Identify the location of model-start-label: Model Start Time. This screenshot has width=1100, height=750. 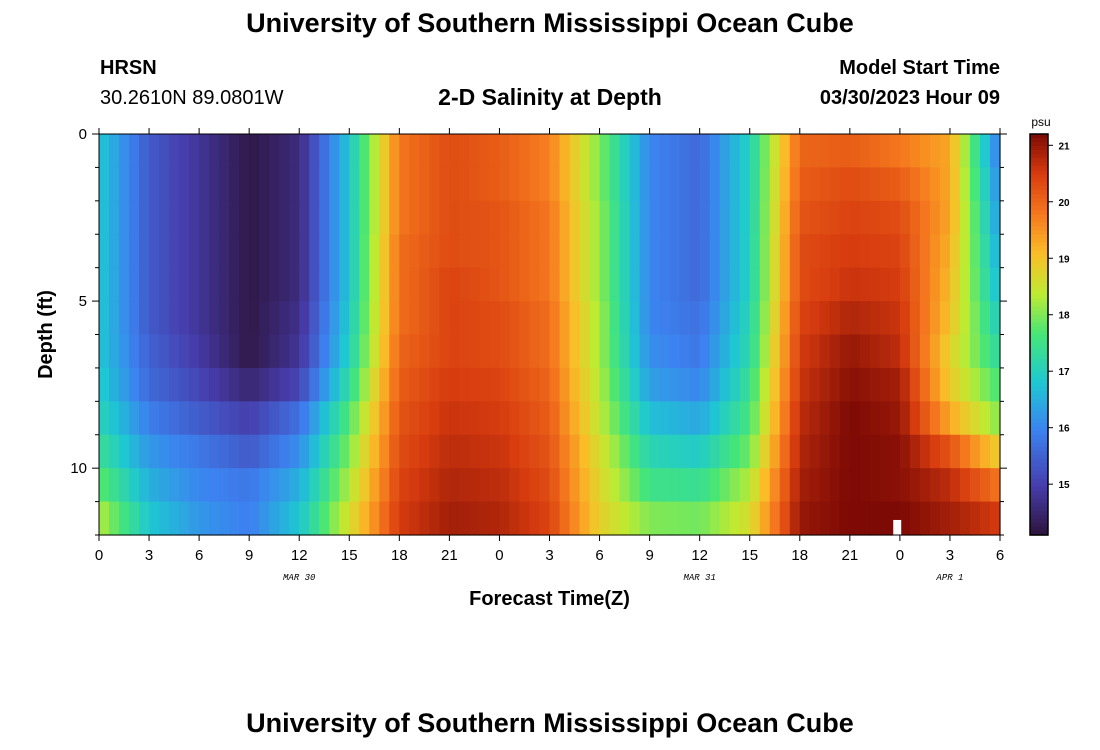
(919, 68).